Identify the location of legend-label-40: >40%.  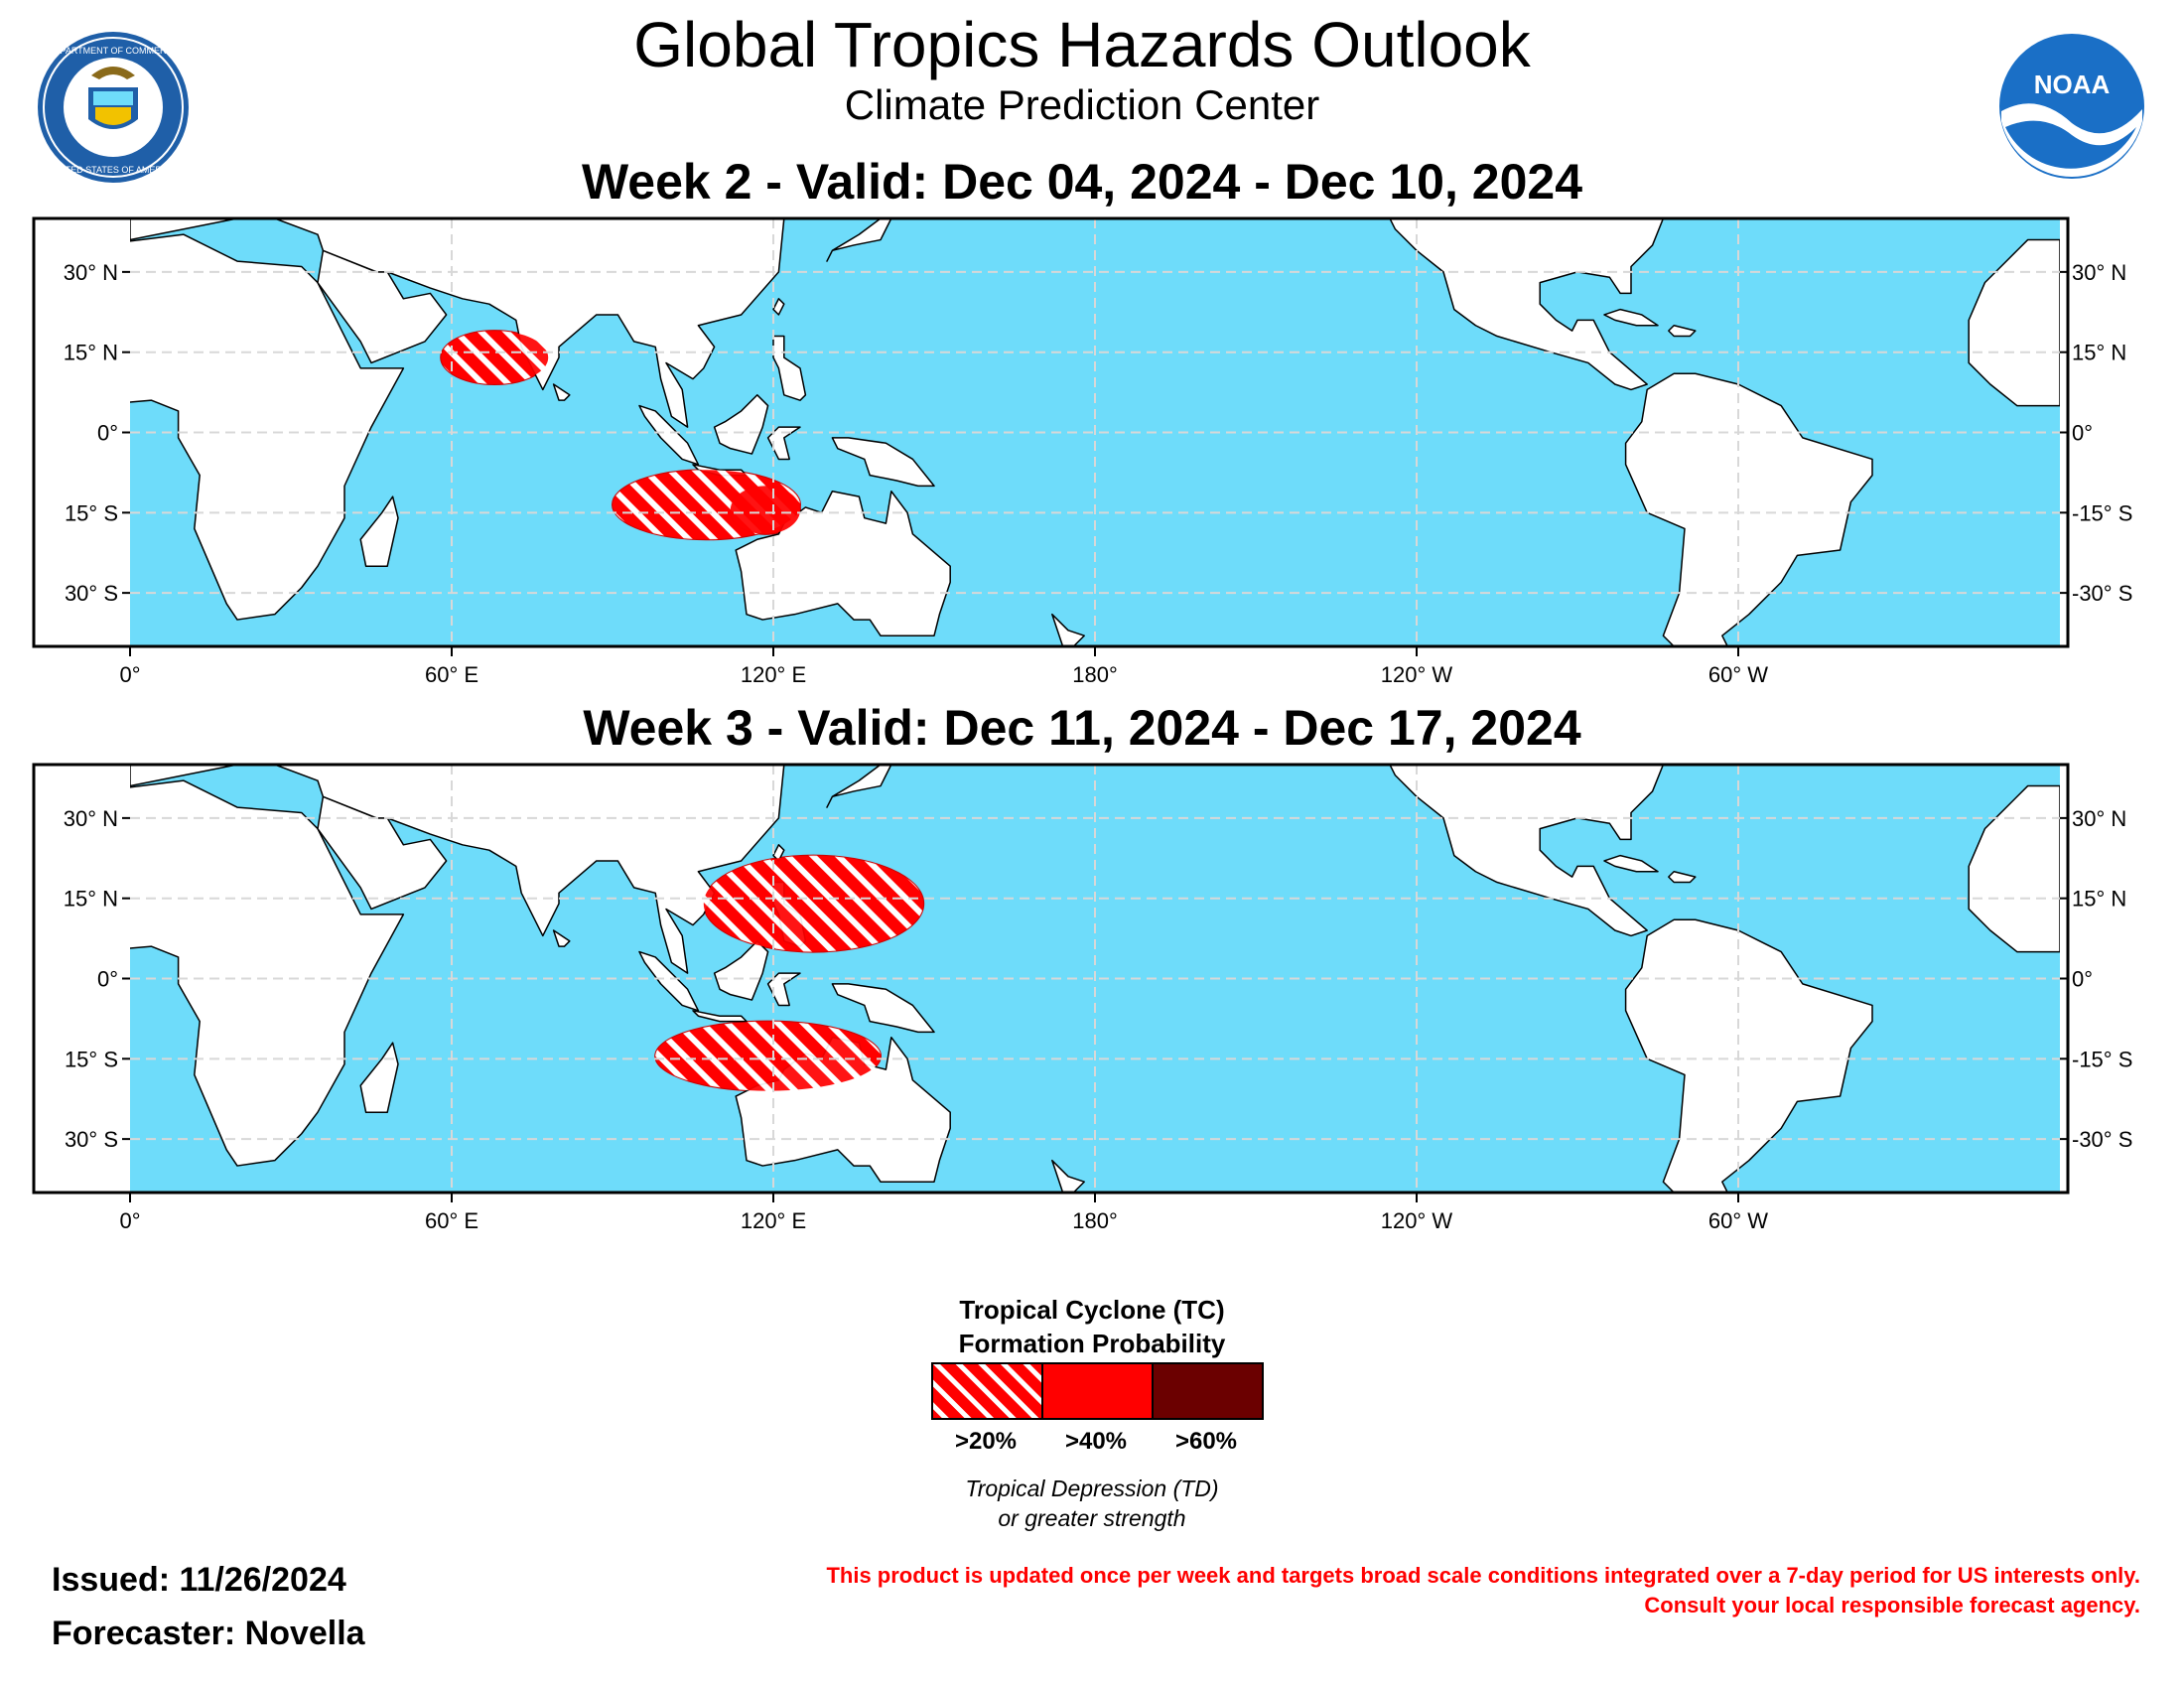
(1096, 1441).